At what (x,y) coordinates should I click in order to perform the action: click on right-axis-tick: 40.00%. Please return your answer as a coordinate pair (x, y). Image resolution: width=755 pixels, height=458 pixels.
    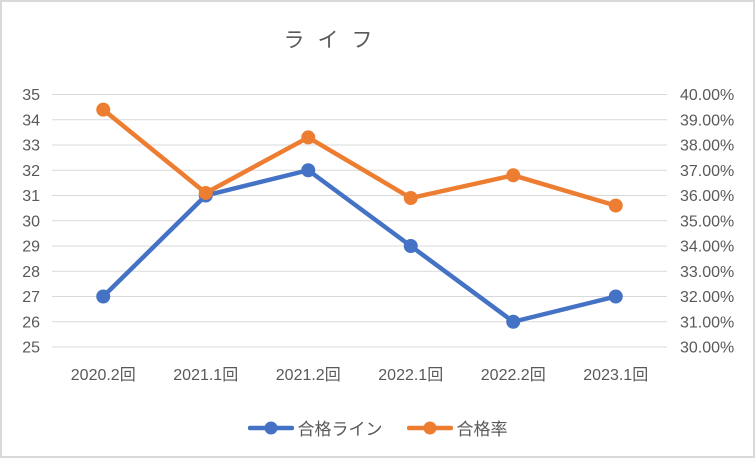
    Looking at the image, I should click on (707, 95).